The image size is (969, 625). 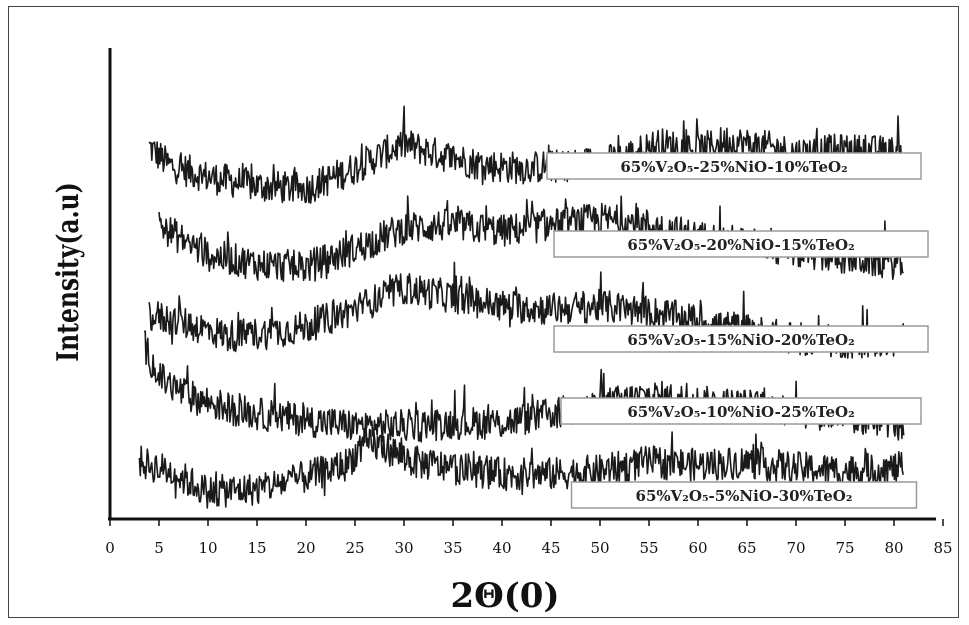 What do you see at coordinates (599, 548) in the screenshot?
I see `x-tick-label: 50` at bounding box center [599, 548].